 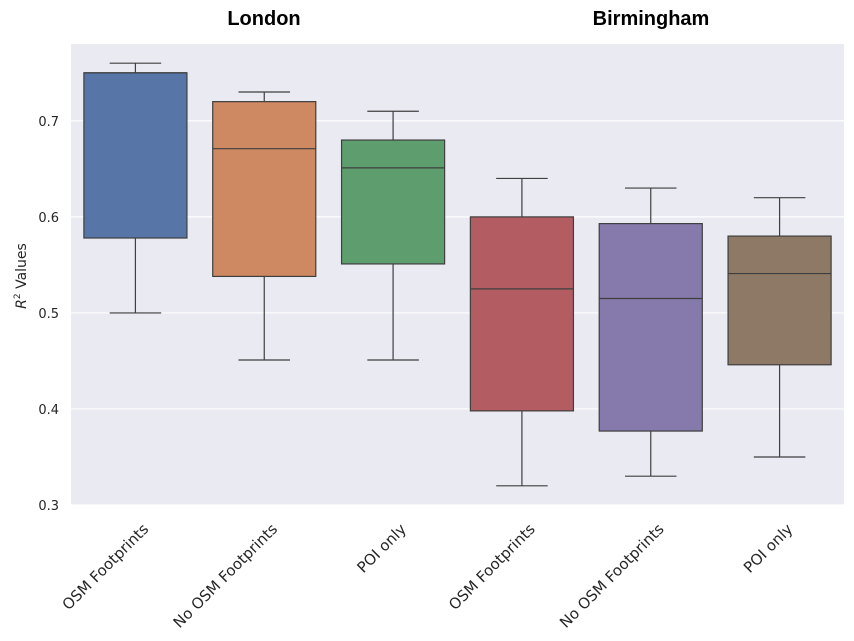 What do you see at coordinates (22, 304) in the screenshot?
I see `y-axis-label-base: R` at bounding box center [22, 304].